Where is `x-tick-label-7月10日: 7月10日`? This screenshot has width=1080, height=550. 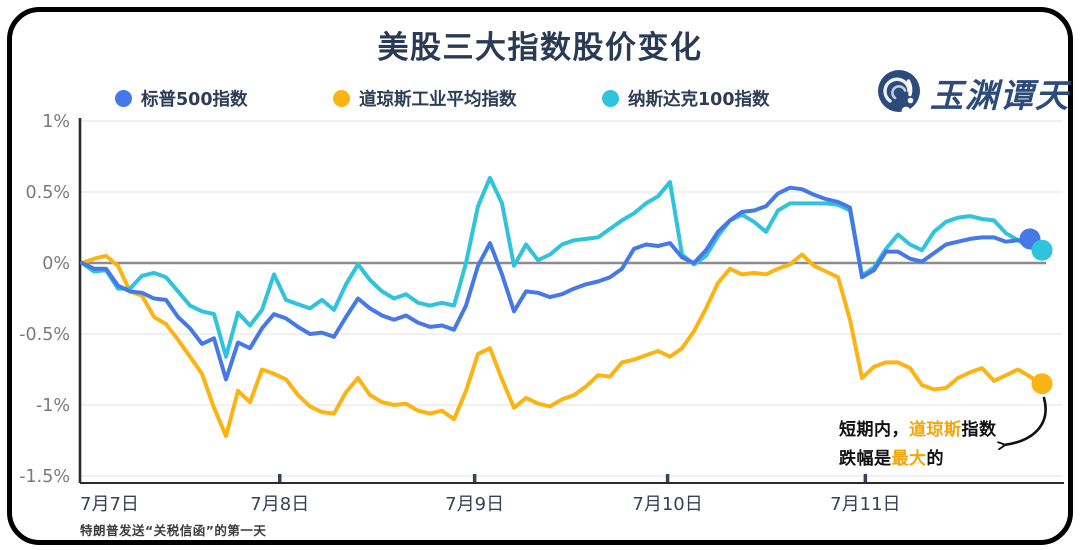 x-tick-label-7月10日: 7月10日 is located at coordinates (667, 504).